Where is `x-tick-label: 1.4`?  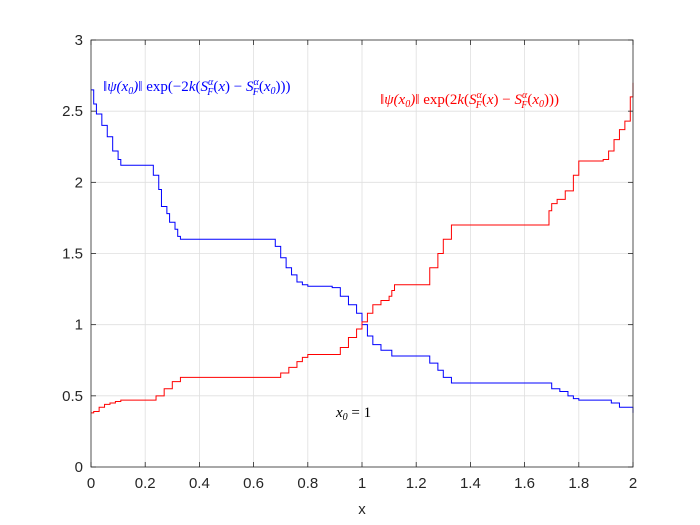
x-tick-label: 1.4 is located at coordinates (470, 483).